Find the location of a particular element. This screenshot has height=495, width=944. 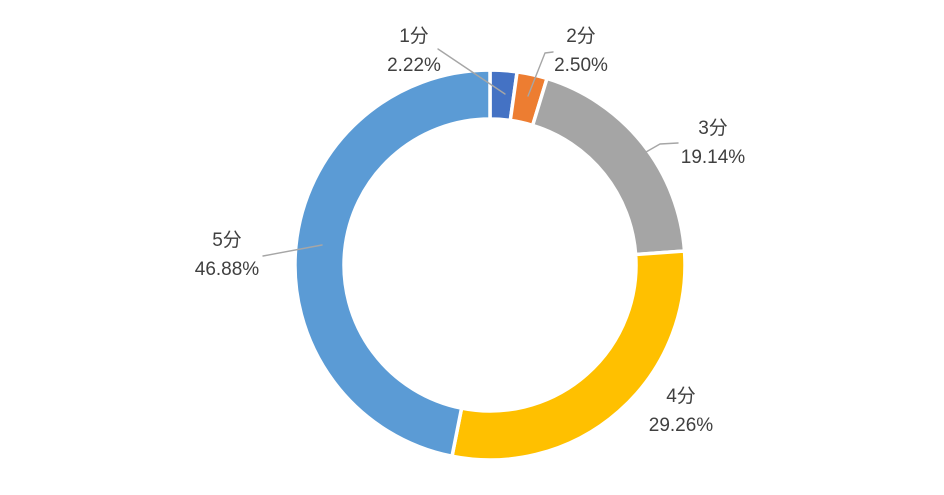

slice-label-2fen-category: 2分 is located at coordinates (581, 36).